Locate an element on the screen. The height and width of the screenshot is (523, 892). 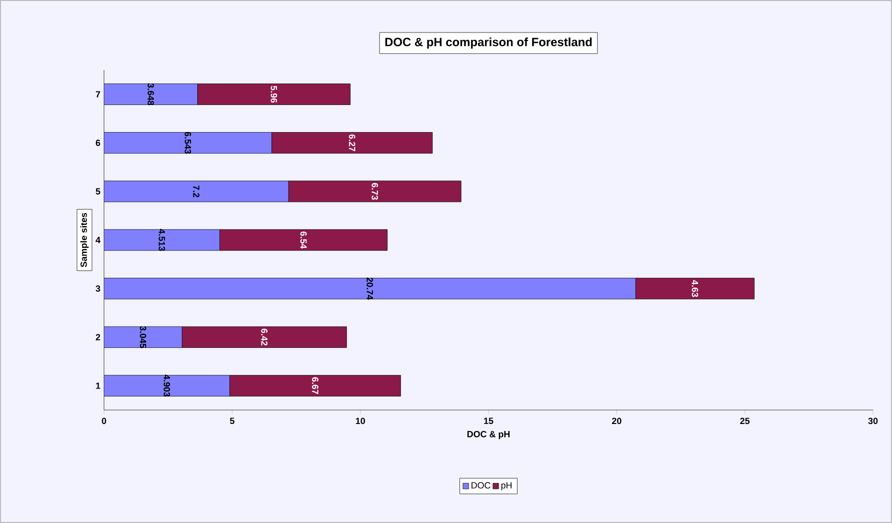
y-tick-label: 3 is located at coordinates (98, 288).